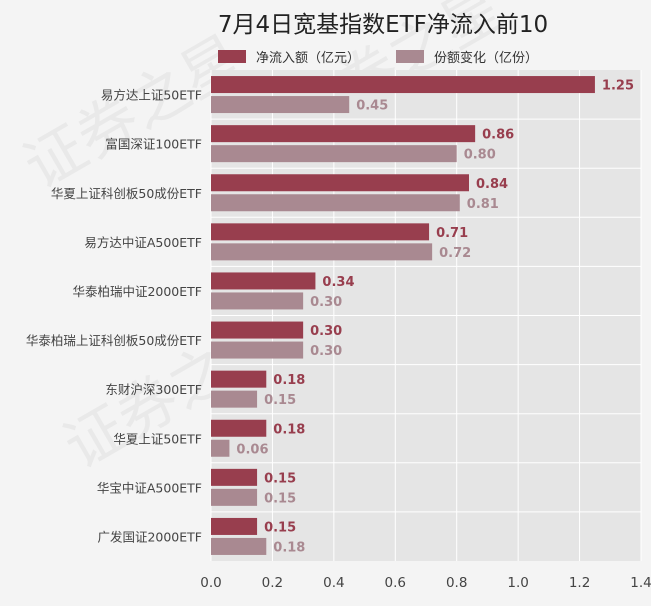  I want to click on legend: 净流入额（亿元） 份额变化（亿份）, so click(378, 58).